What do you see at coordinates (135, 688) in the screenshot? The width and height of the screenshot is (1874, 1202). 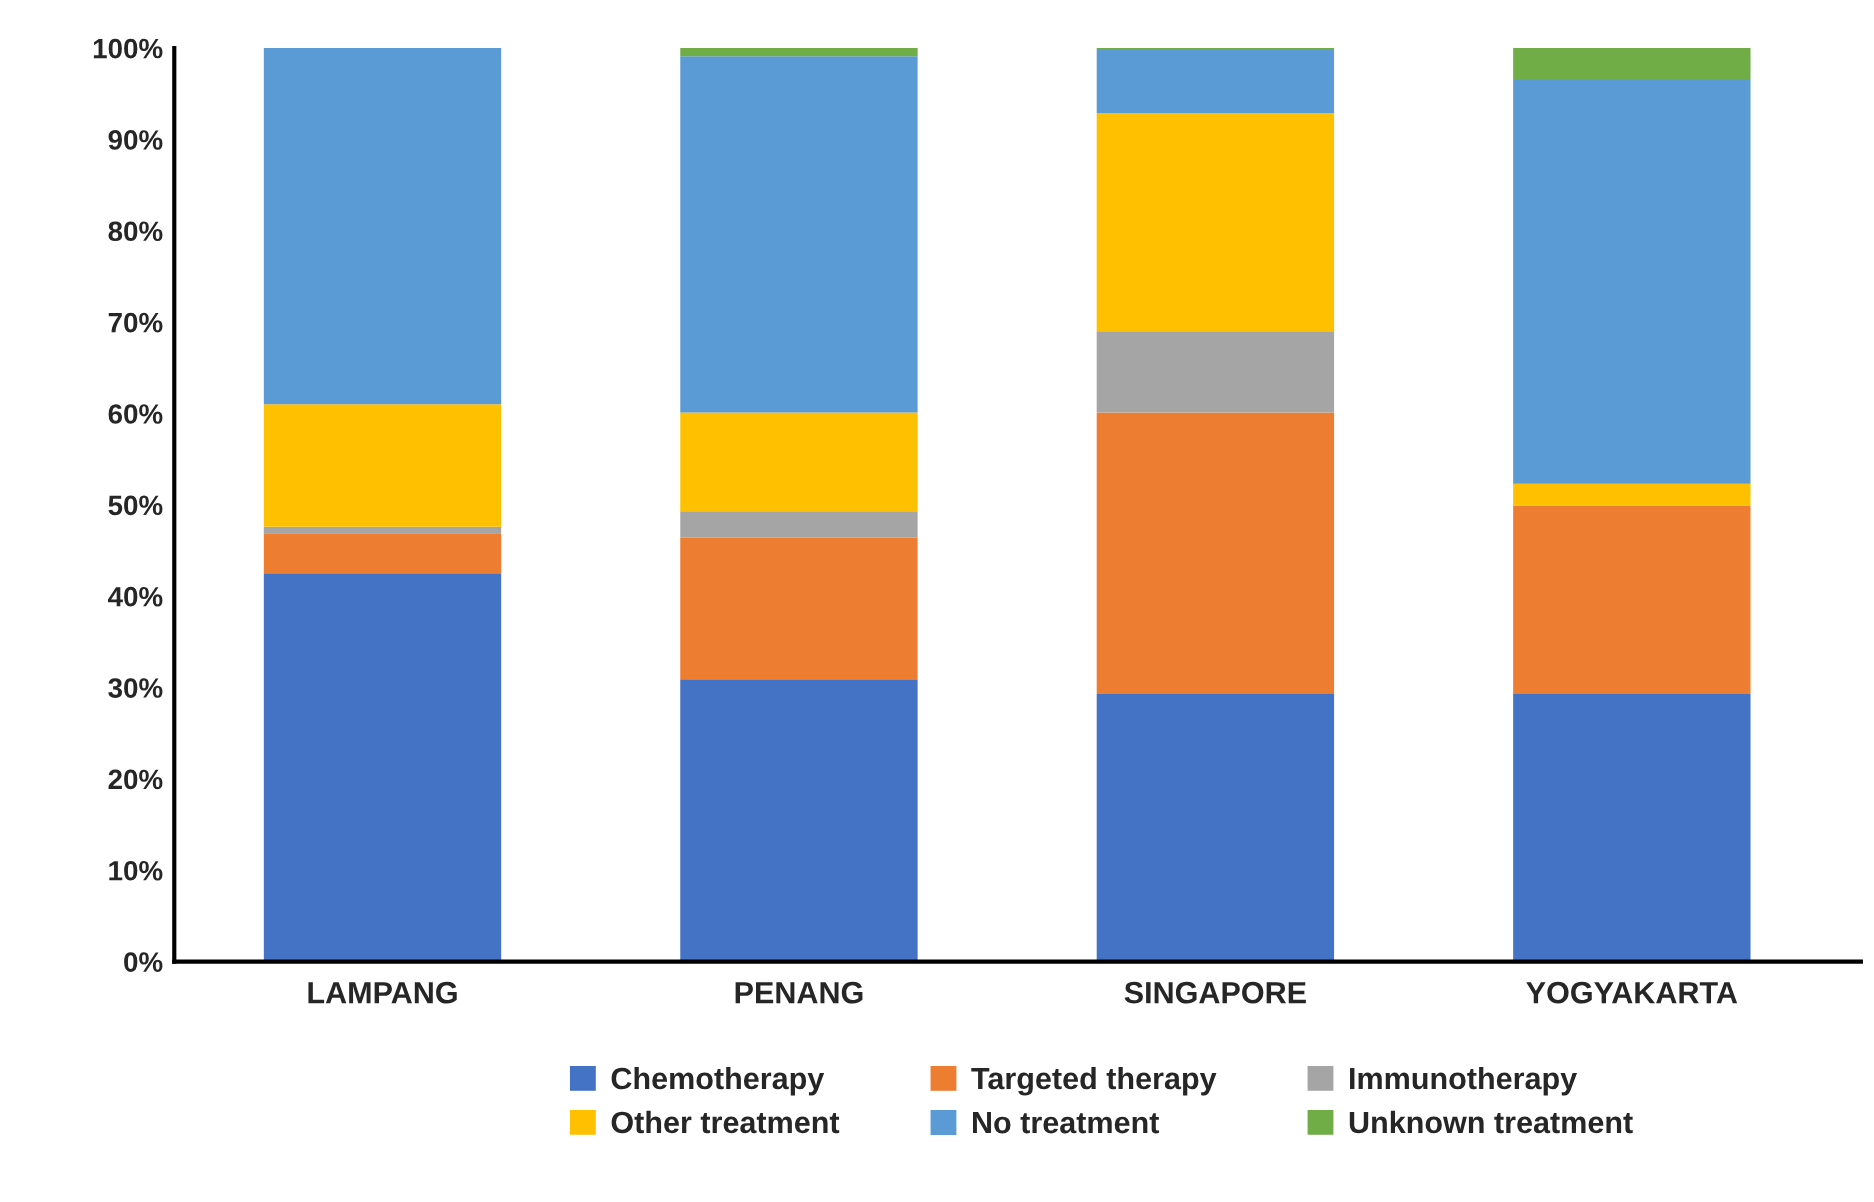 I see `y-tick-label: 30%` at bounding box center [135, 688].